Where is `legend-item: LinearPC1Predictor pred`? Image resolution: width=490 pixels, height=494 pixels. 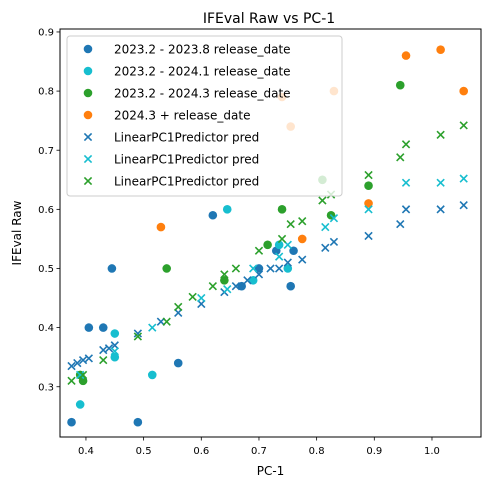 legend-item: LinearPC1Predictor pred is located at coordinates (171, 181).